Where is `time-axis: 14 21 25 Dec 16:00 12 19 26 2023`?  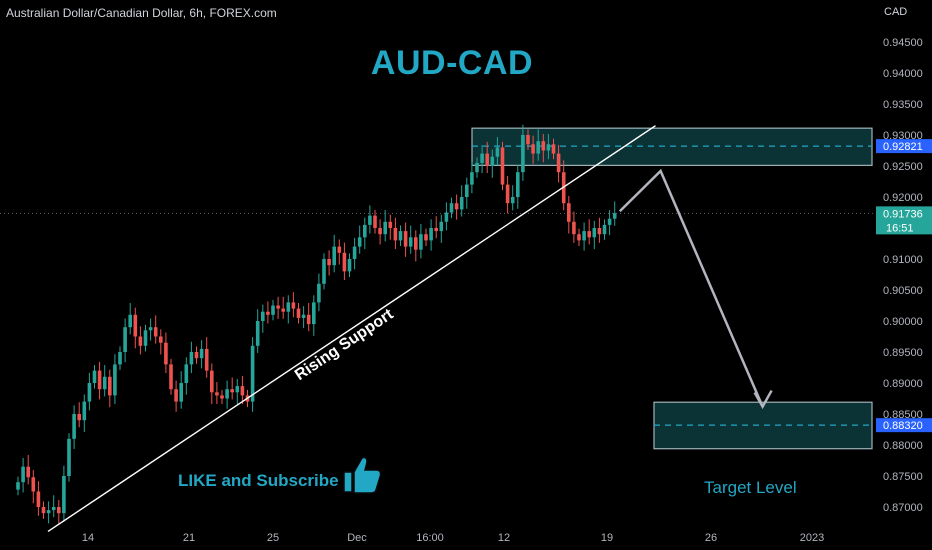 time-axis: 14 21 25 Dec 16:00 12 19 26 2023 is located at coordinates (453, 538).